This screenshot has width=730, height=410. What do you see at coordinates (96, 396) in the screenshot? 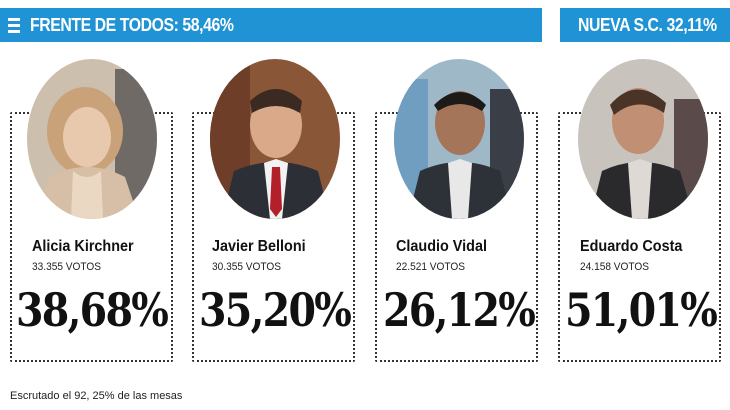
I see `scrutiny-note: Escrutado el 92, 25% de las mesas` at bounding box center [96, 396].